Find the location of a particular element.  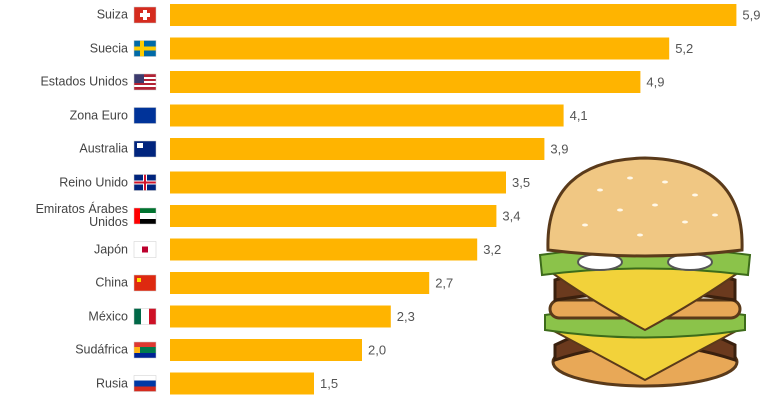

value-label: 3,4 is located at coordinates (511, 215).